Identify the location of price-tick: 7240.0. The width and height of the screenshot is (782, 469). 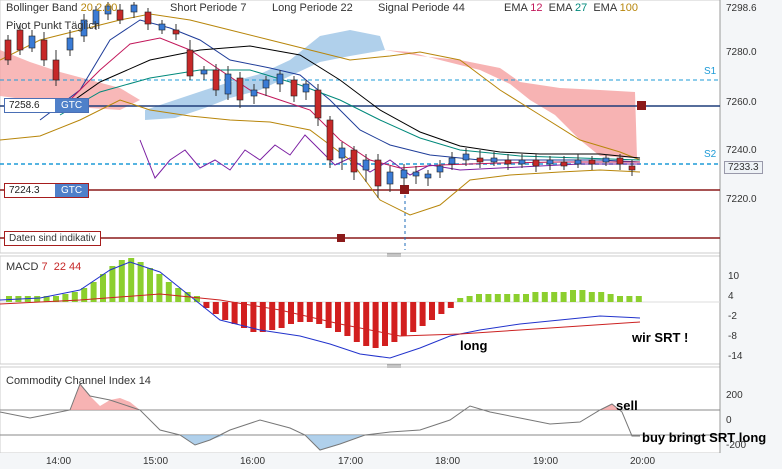
(741, 150).